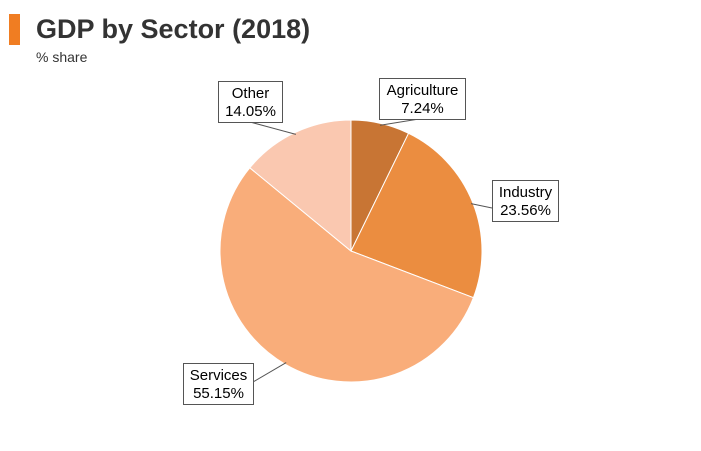  I want to click on chart-title: GDP by Sector (2018), so click(173, 29).